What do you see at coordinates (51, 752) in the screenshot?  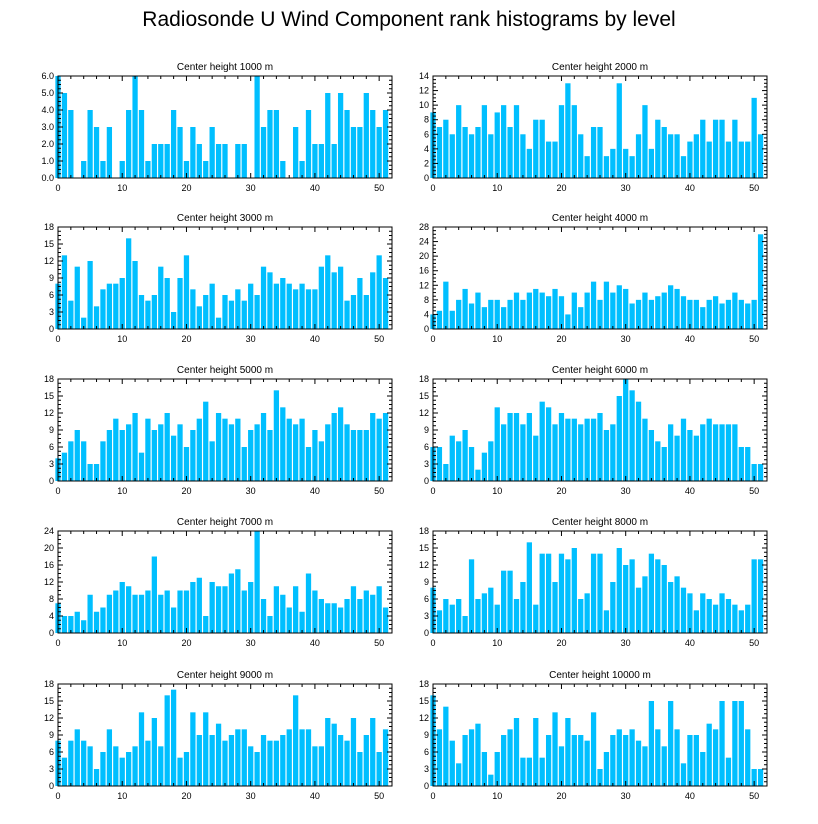 I see `y-tick-label: 6` at bounding box center [51, 752].